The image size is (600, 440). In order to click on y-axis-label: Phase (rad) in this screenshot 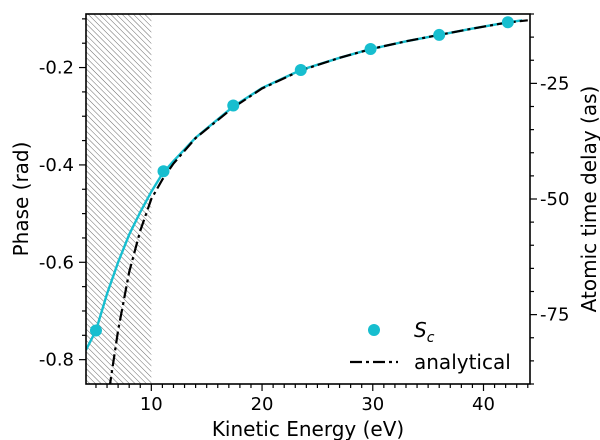, I will do `click(21, 199)`.